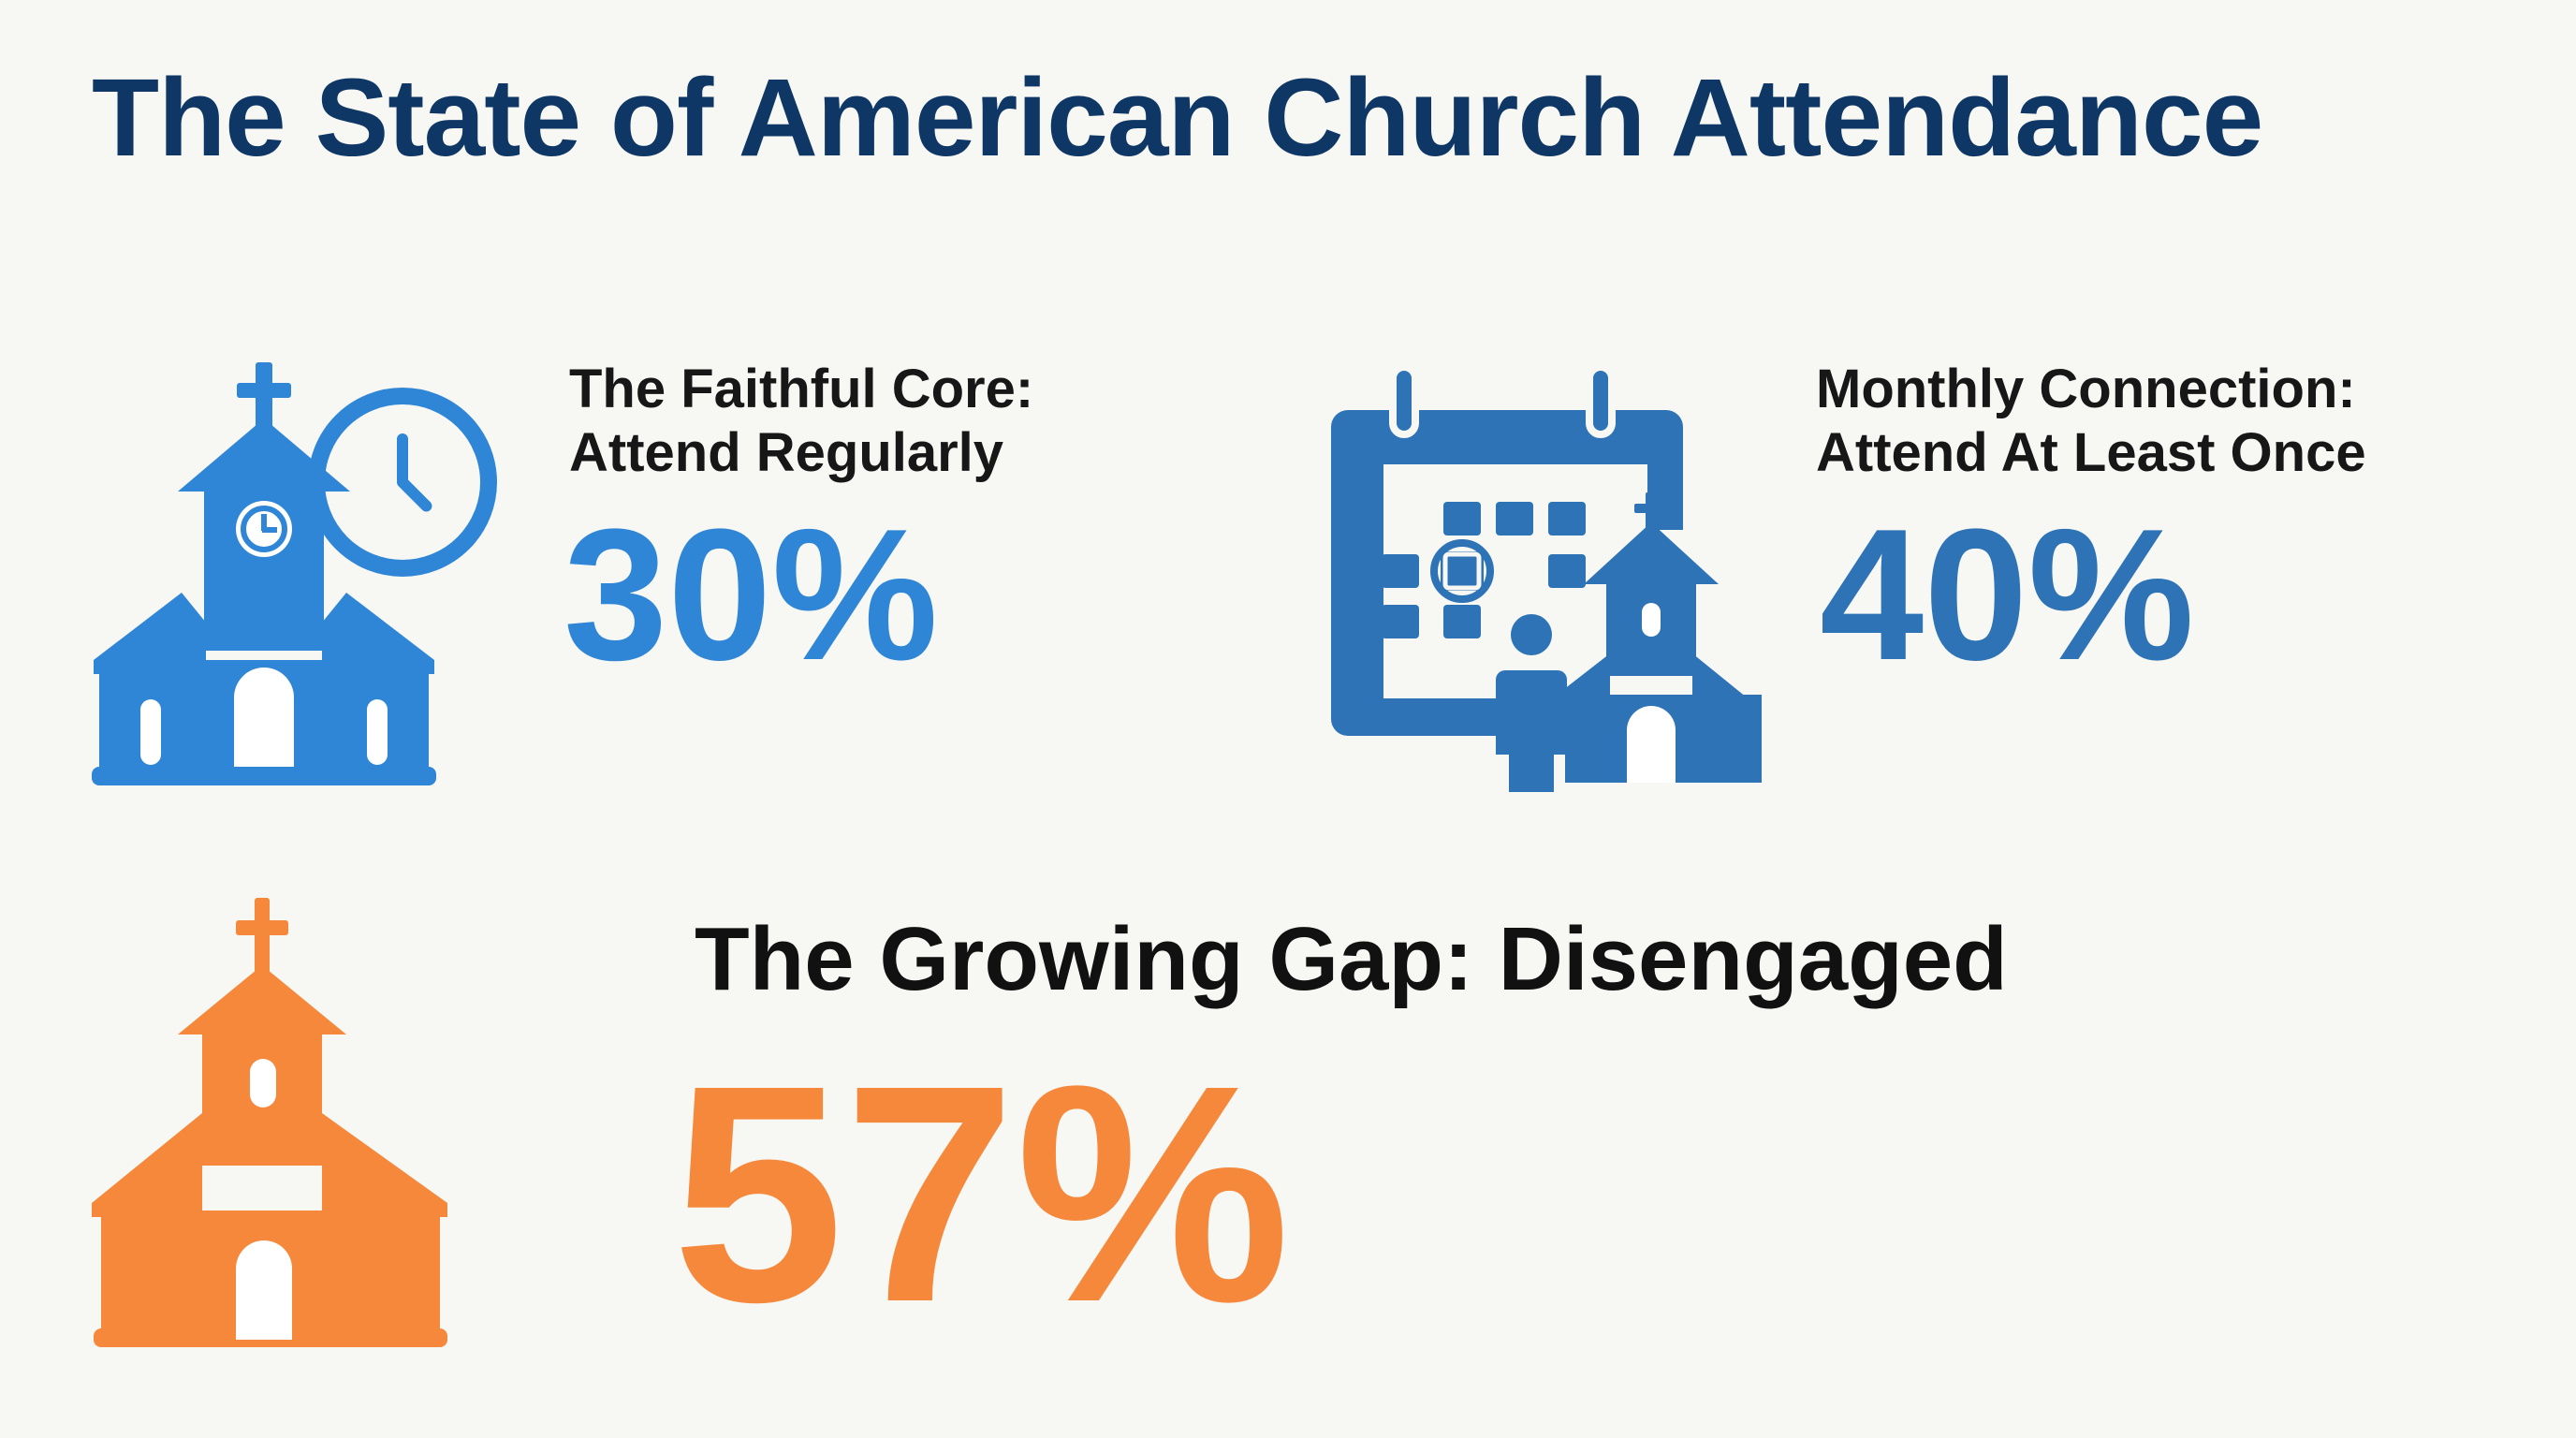  What do you see at coordinates (1351, 959) in the screenshot?
I see `stat-label-growing-gap: The Growing Gap: Disengaged` at bounding box center [1351, 959].